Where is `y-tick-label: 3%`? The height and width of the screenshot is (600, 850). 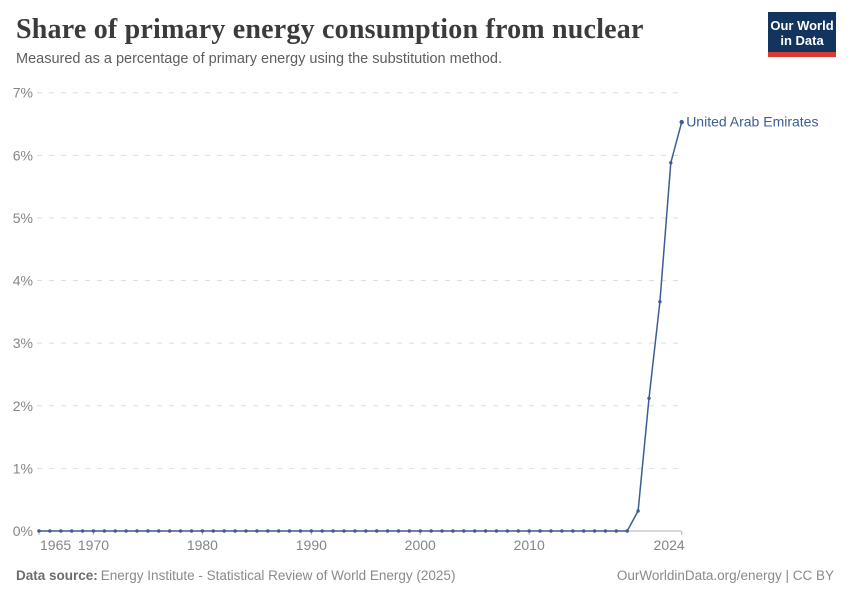 y-tick-label: 3% is located at coordinates (23, 343).